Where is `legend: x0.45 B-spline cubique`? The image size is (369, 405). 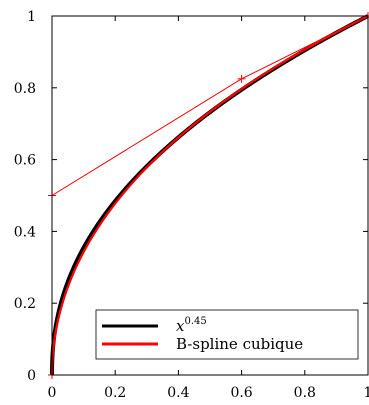 legend: x0.45 B-spline cubique is located at coordinates (227, 334).